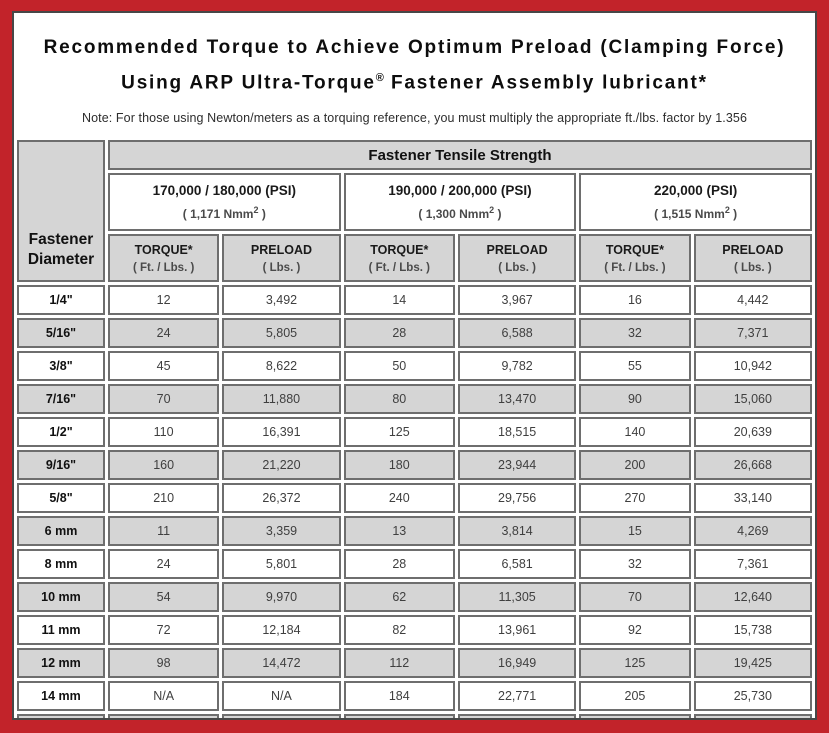  What do you see at coordinates (163, 432) in the screenshot?
I see `torque-value-cell: 110` at bounding box center [163, 432].